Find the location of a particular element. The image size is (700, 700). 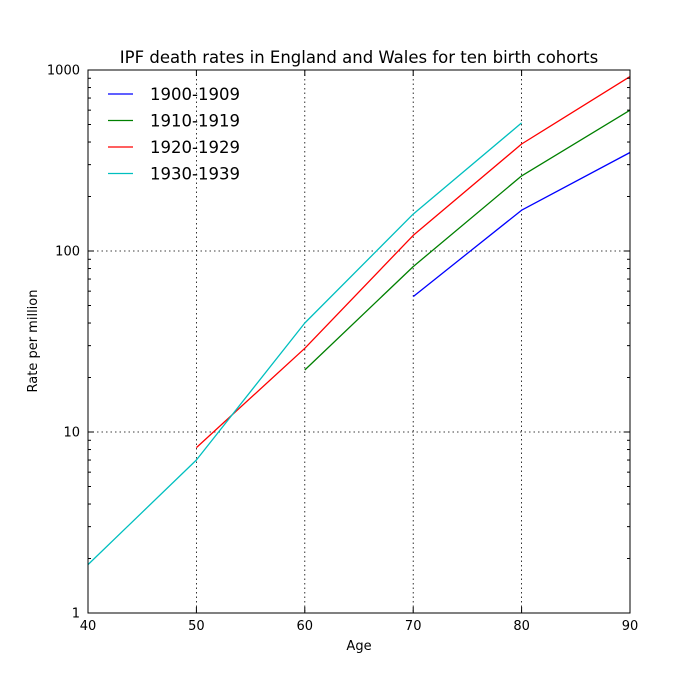

x-tick-label: 50 is located at coordinates (196, 626).